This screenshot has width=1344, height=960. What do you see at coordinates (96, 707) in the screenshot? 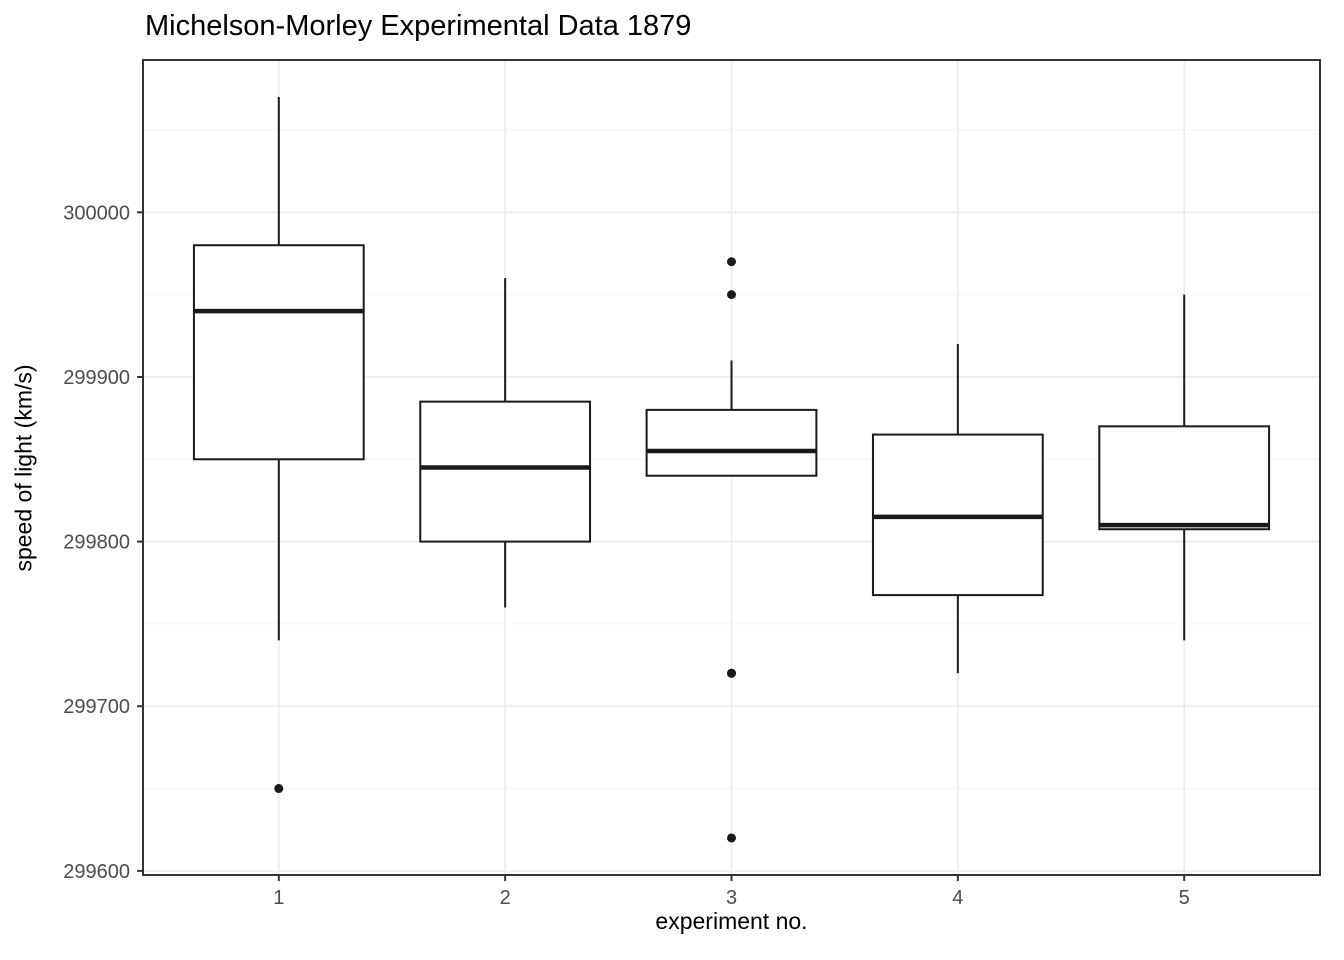
I see `y-tick-label: 299700` at bounding box center [96, 707].